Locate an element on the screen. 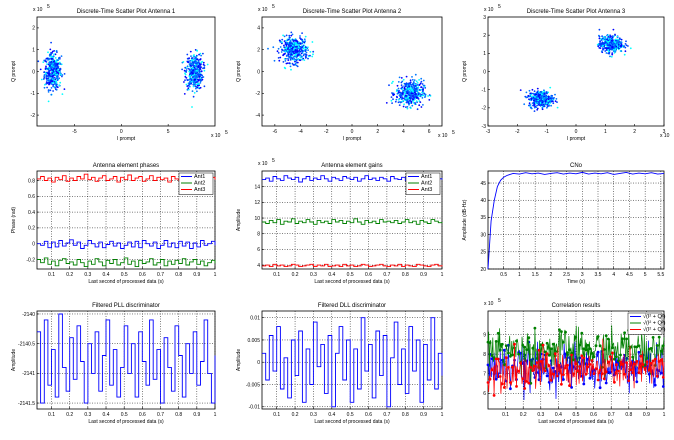  x-tick-label: 6 is located at coordinates (429, 132).